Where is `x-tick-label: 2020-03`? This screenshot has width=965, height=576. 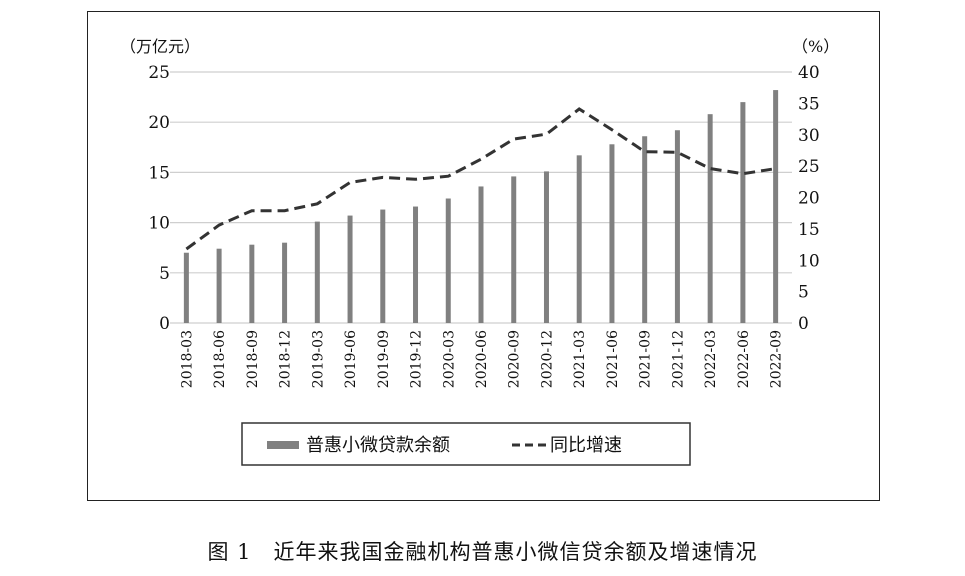
x-tick-label: 2020-03 is located at coordinates (449, 359).